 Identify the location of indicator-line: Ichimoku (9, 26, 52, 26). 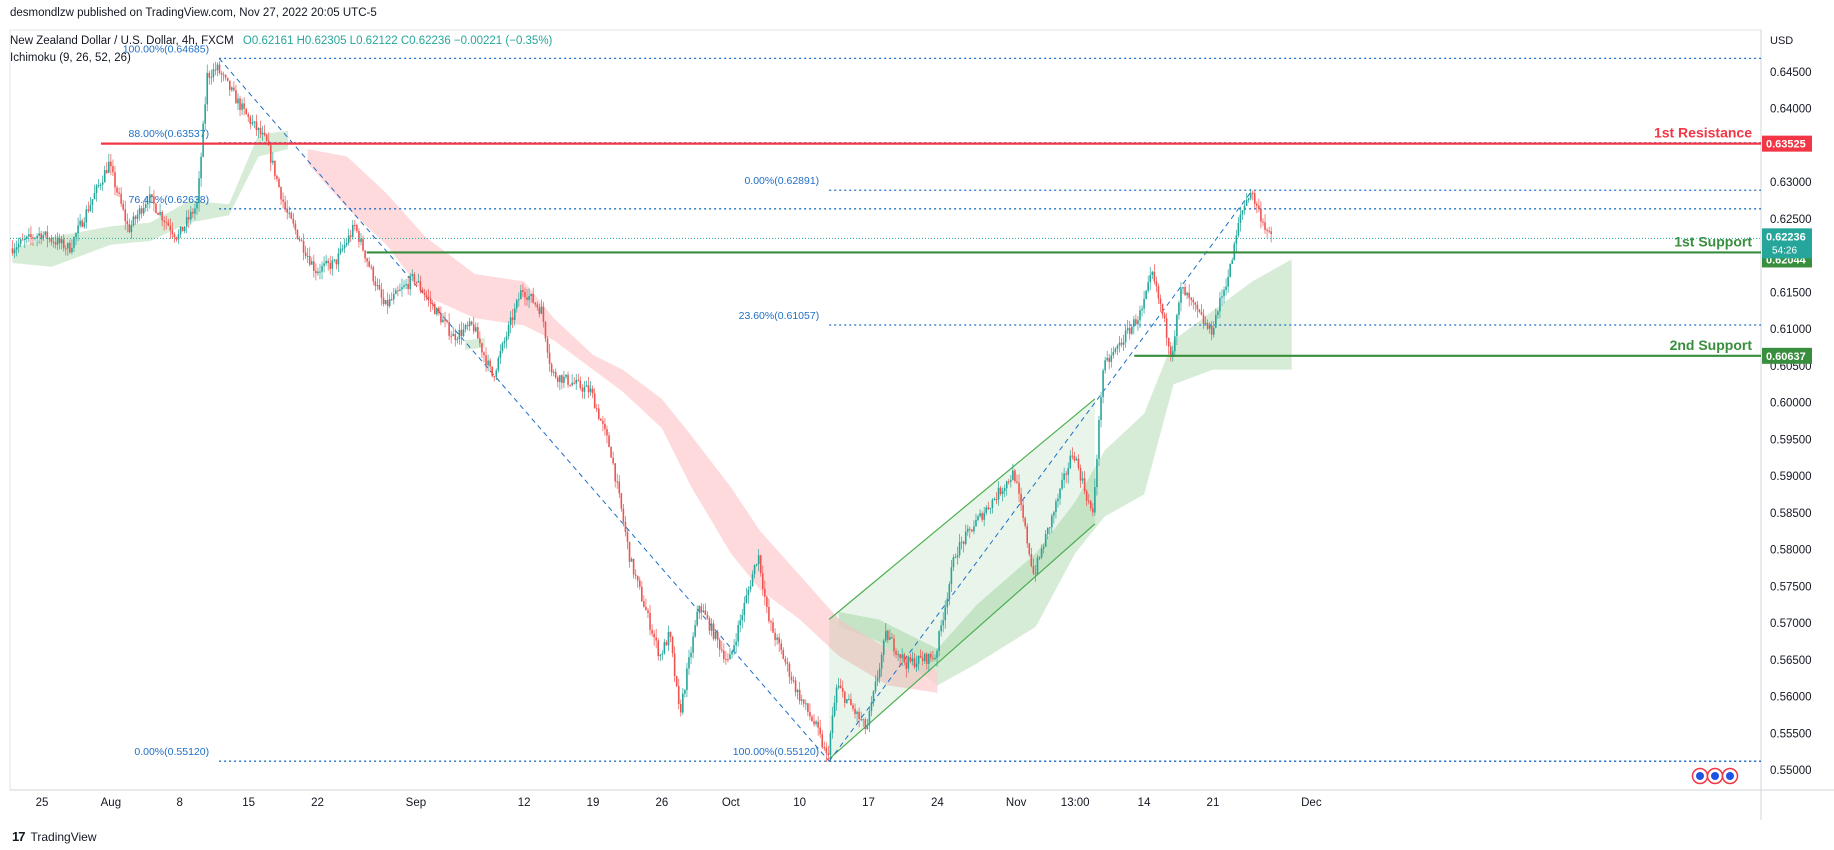
(70, 58).